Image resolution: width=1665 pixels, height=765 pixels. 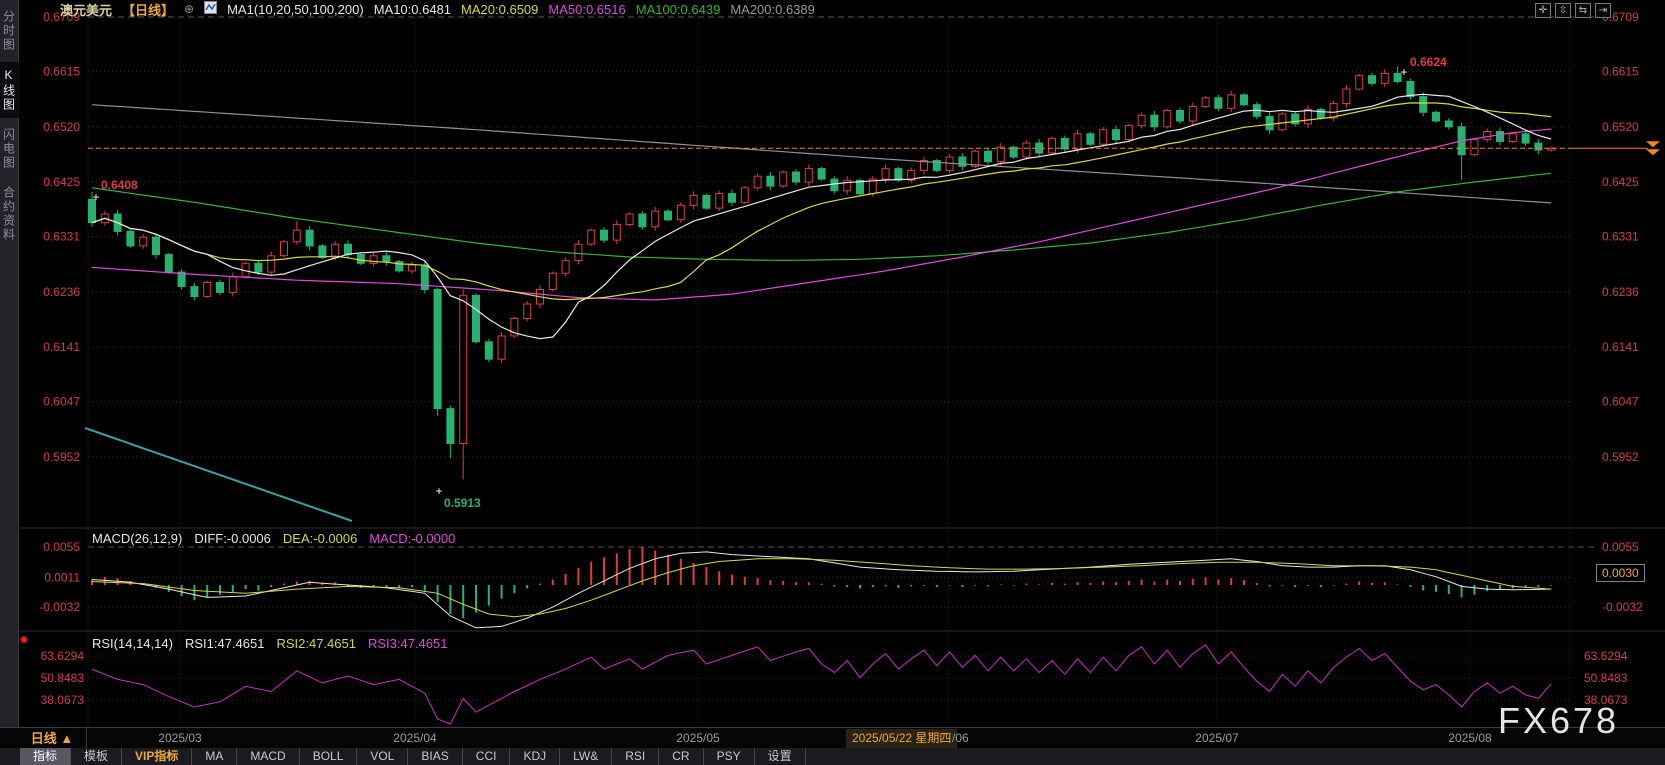 I want to click on ma100-line, so click(x=821, y=217).